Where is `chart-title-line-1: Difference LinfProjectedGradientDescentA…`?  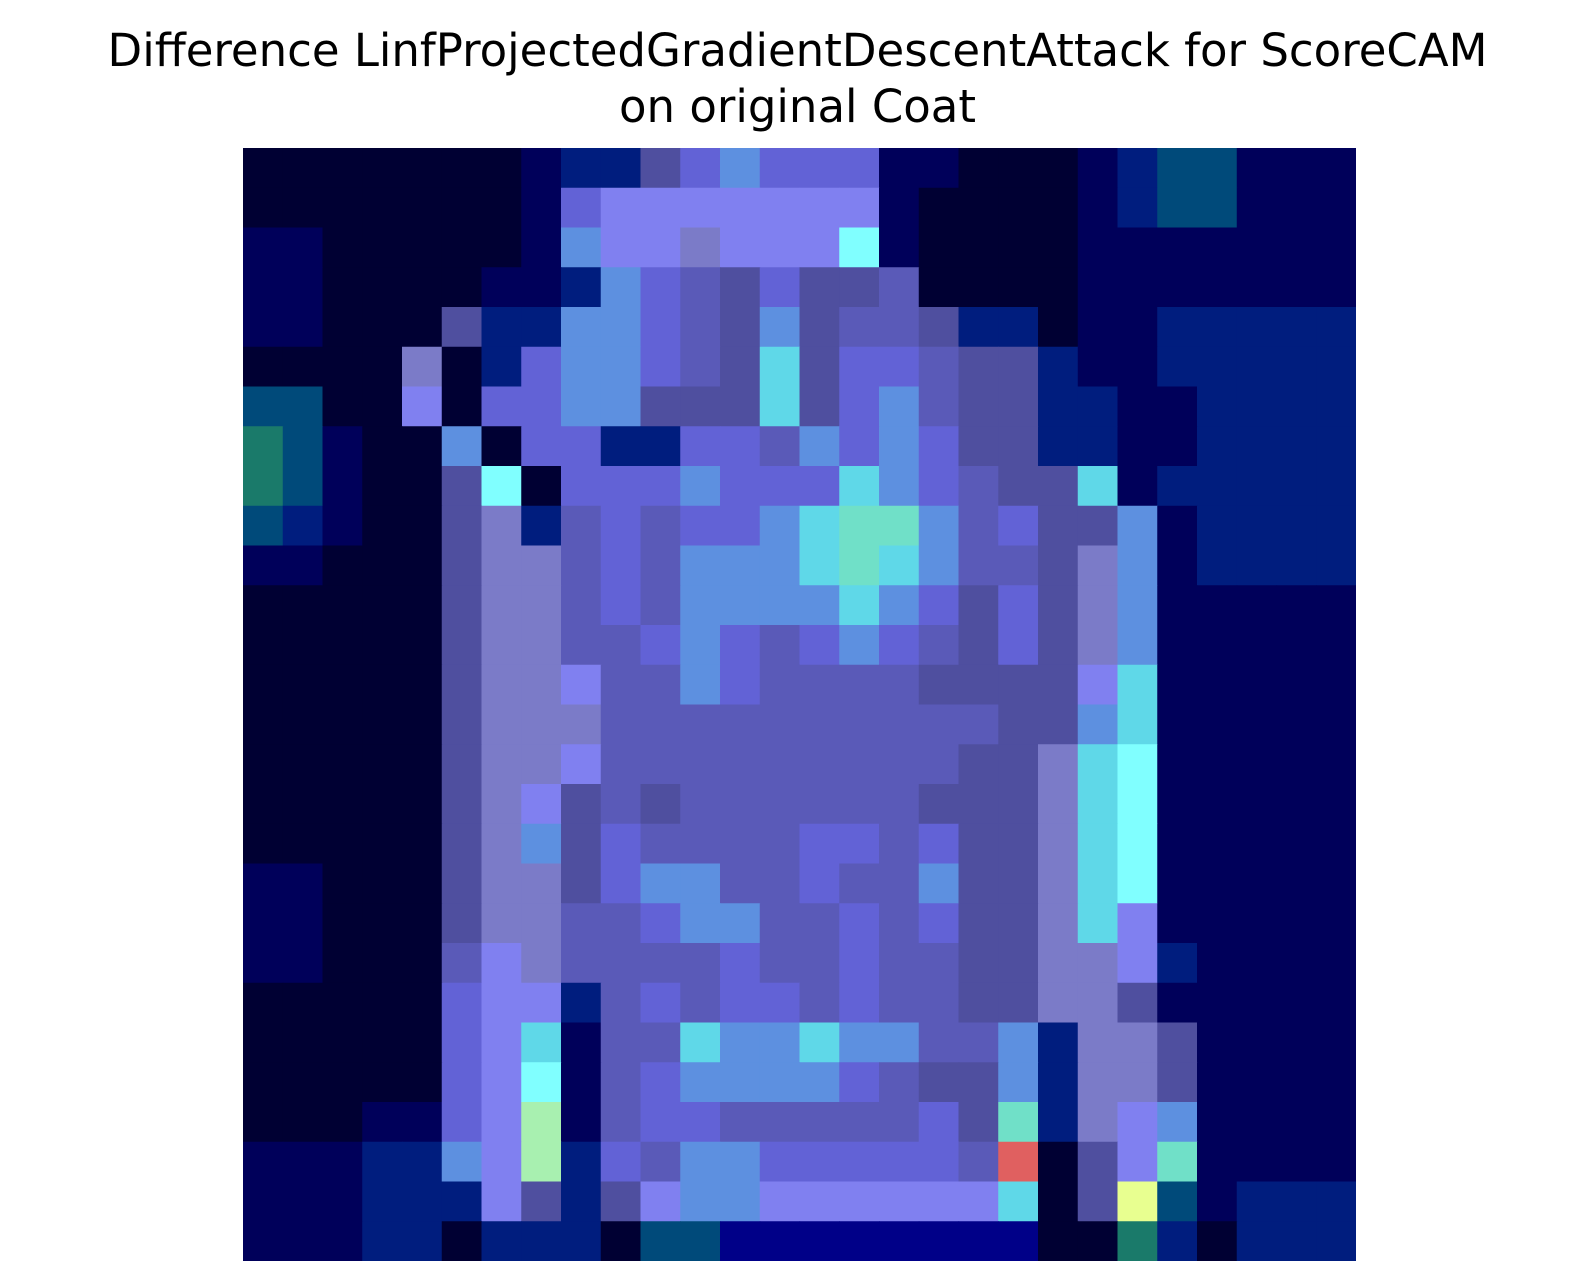
chart-title-line-1: Difference LinfProjectedGradientDescentA… is located at coordinates (797, 50).